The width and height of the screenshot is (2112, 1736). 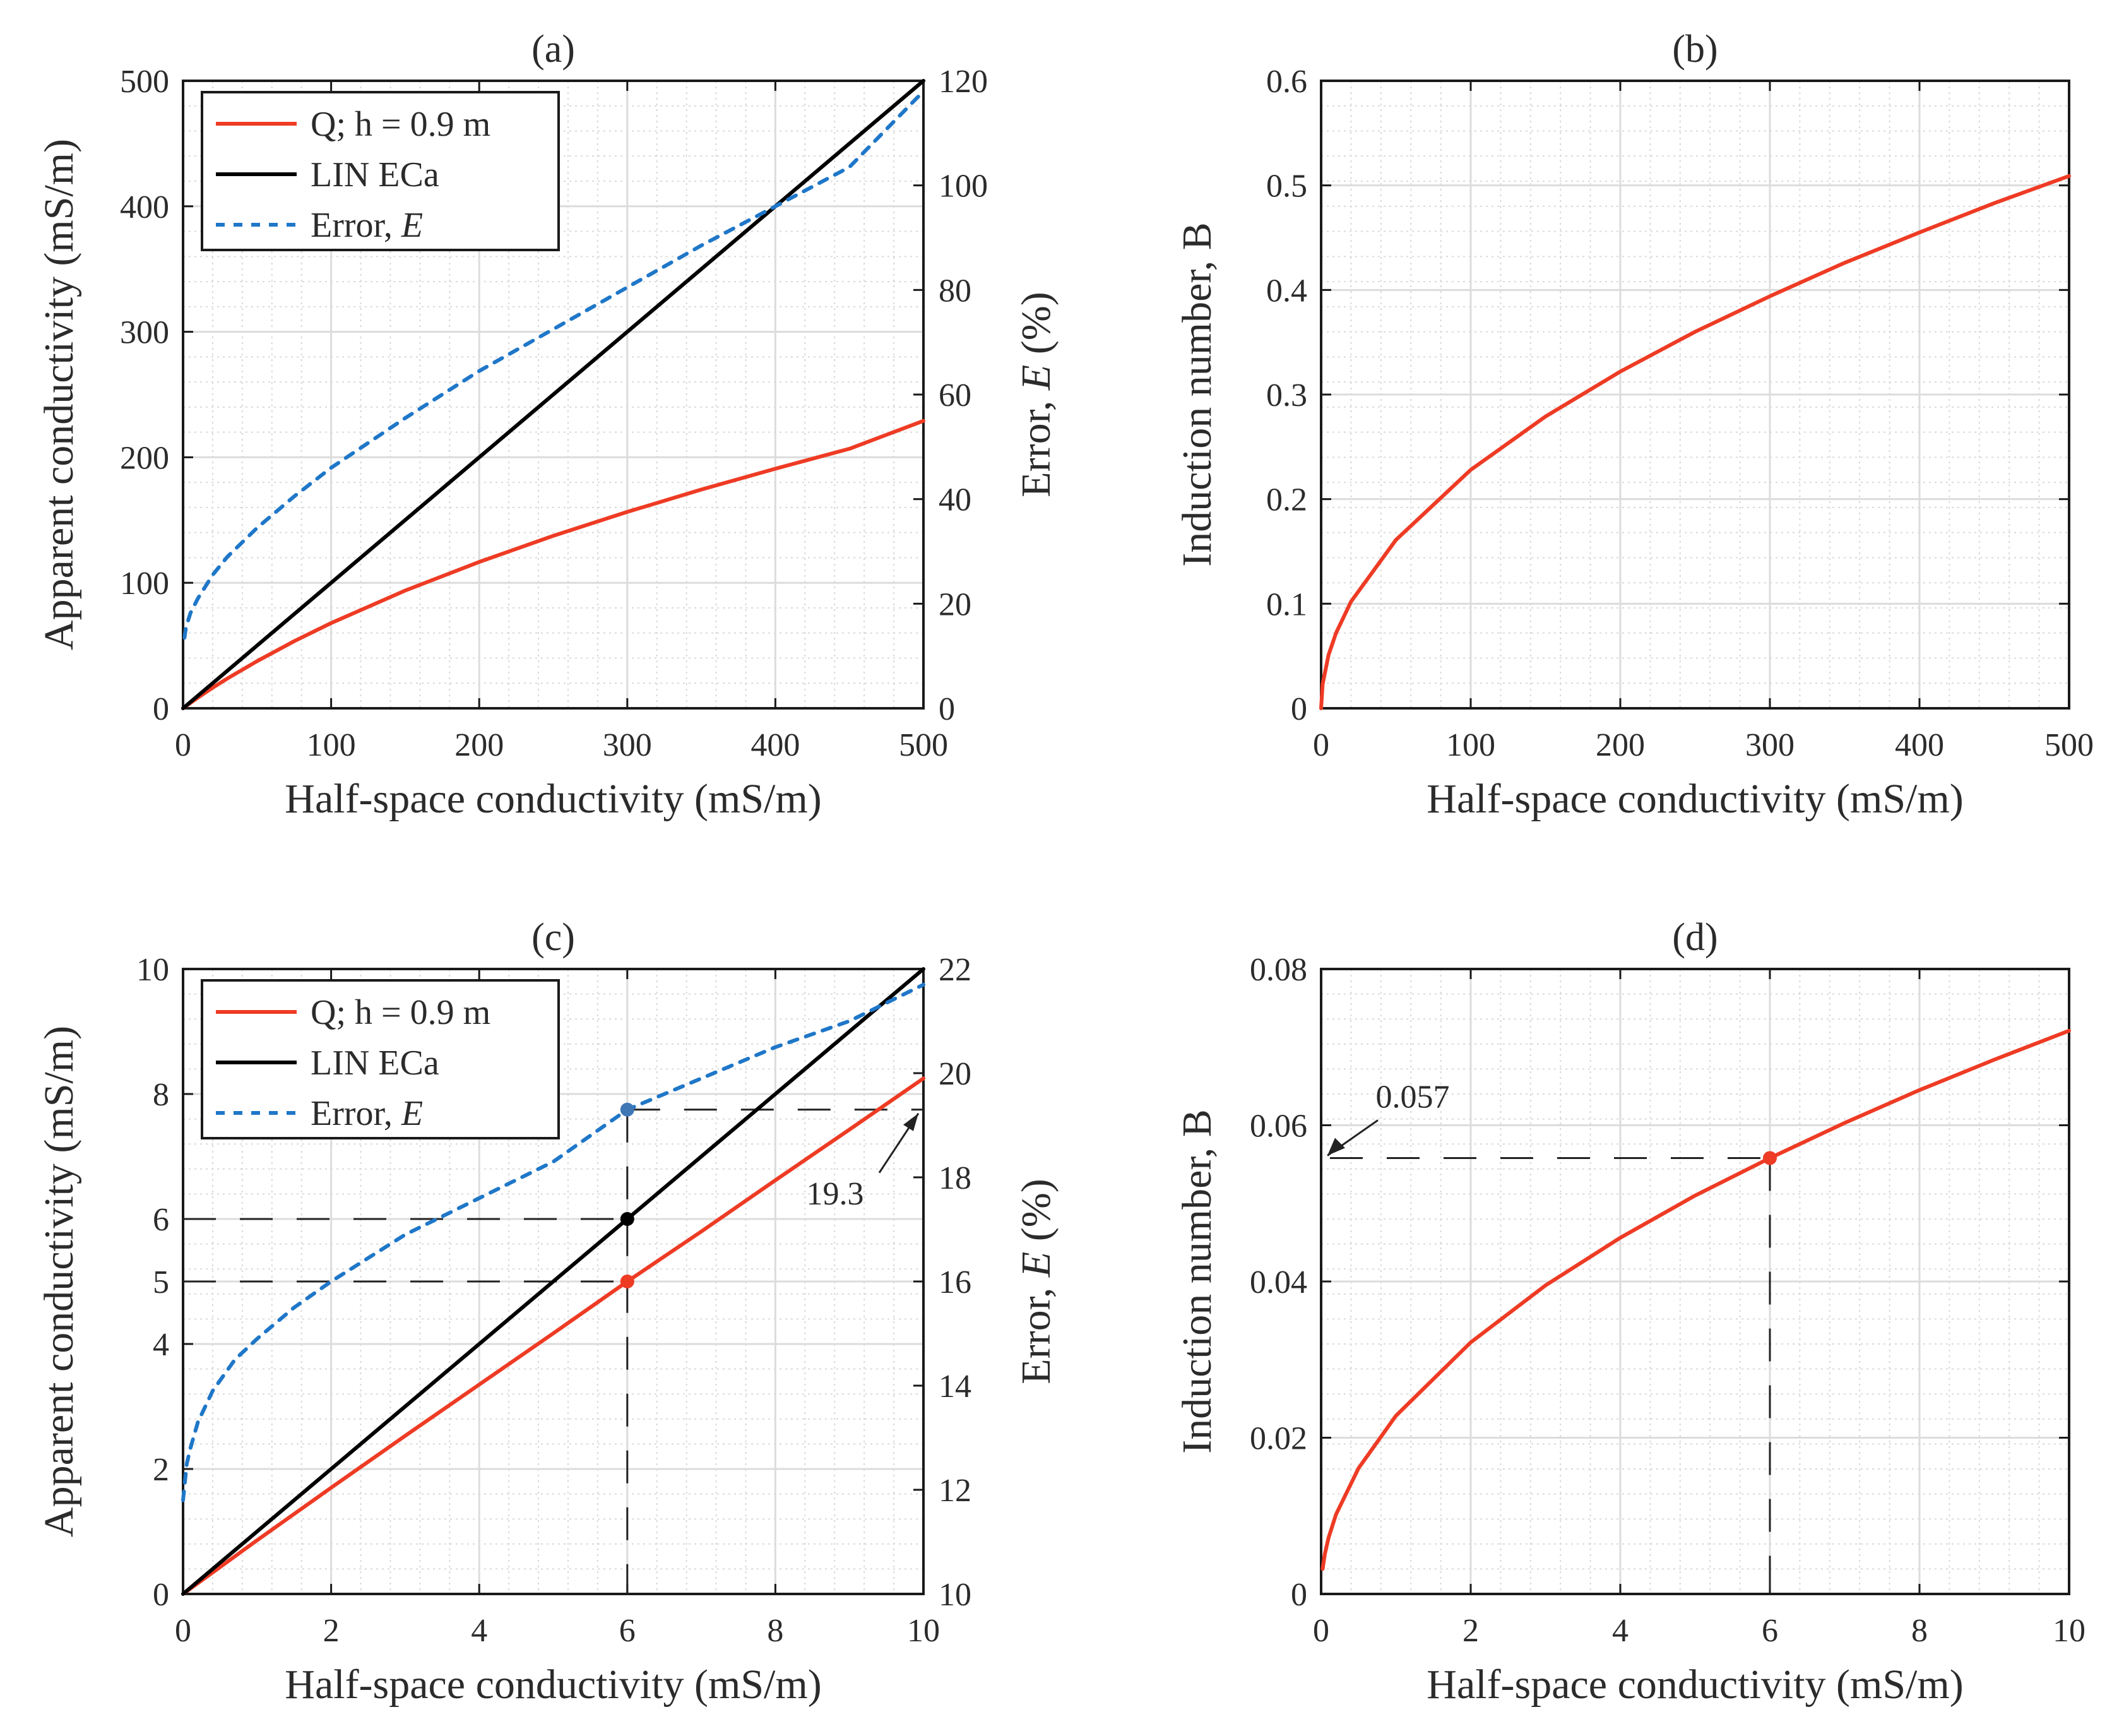 What do you see at coordinates (553, 938) in the screenshot?
I see `panel-title: (c)` at bounding box center [553, 938].